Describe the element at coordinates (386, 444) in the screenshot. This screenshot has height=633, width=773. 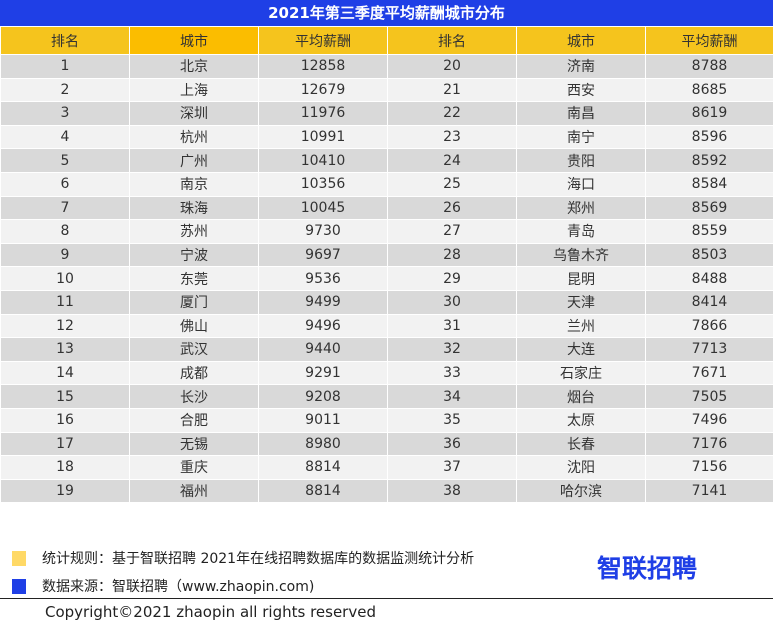
I see `table-row: 17 无锡 8980 36 长春 7176` at that location.